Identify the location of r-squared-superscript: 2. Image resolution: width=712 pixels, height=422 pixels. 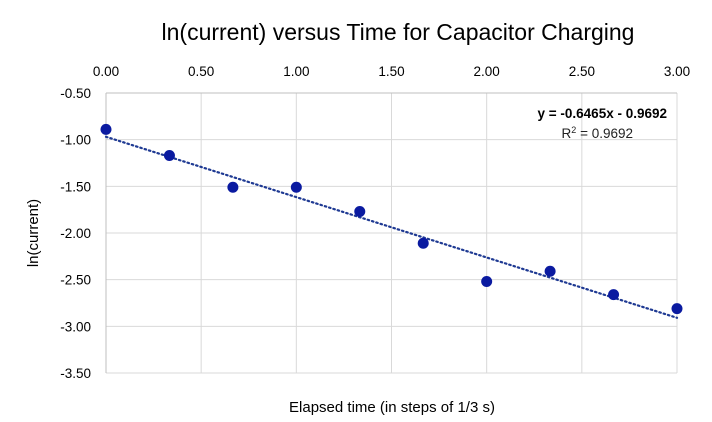
(573, 130).